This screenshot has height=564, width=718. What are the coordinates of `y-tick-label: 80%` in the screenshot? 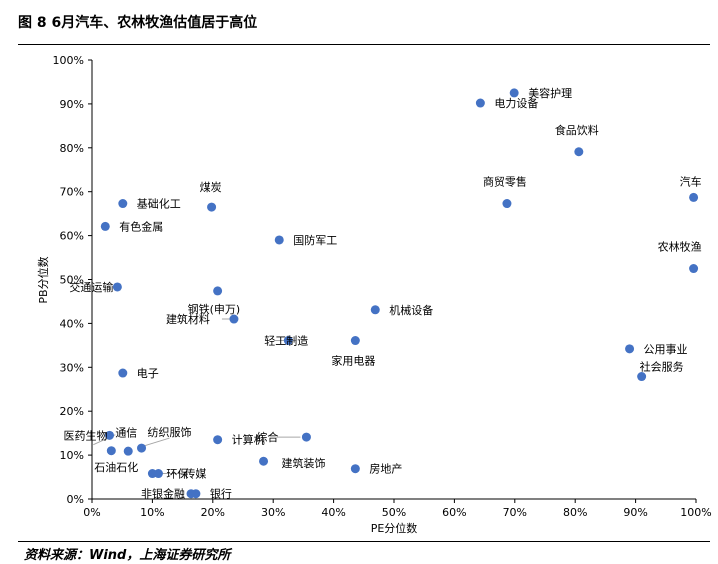 It's located at (72, 148).